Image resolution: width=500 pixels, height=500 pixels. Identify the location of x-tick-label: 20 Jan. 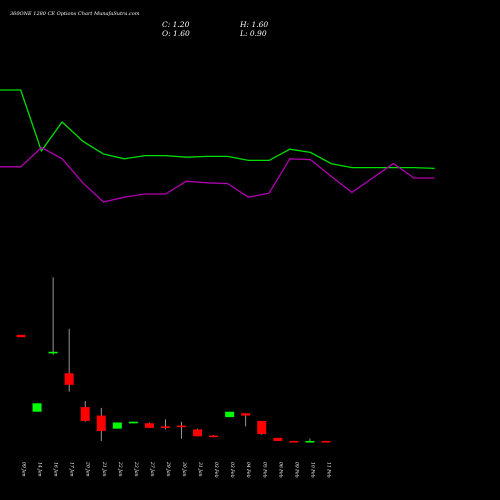
(88, 469).